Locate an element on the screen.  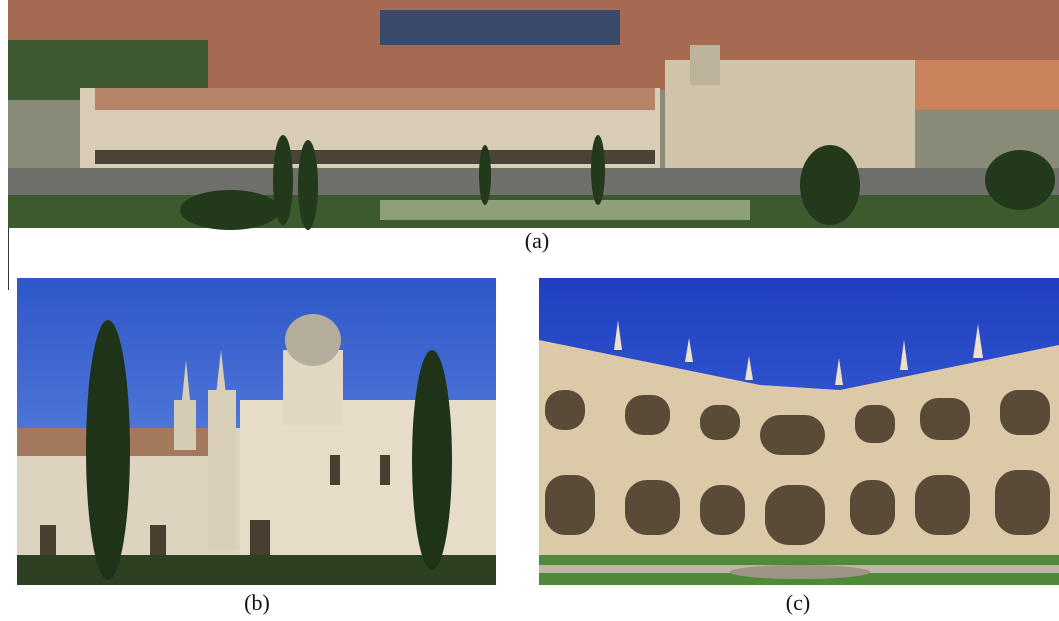
caption: (b) is located at coordinates (257, 602).